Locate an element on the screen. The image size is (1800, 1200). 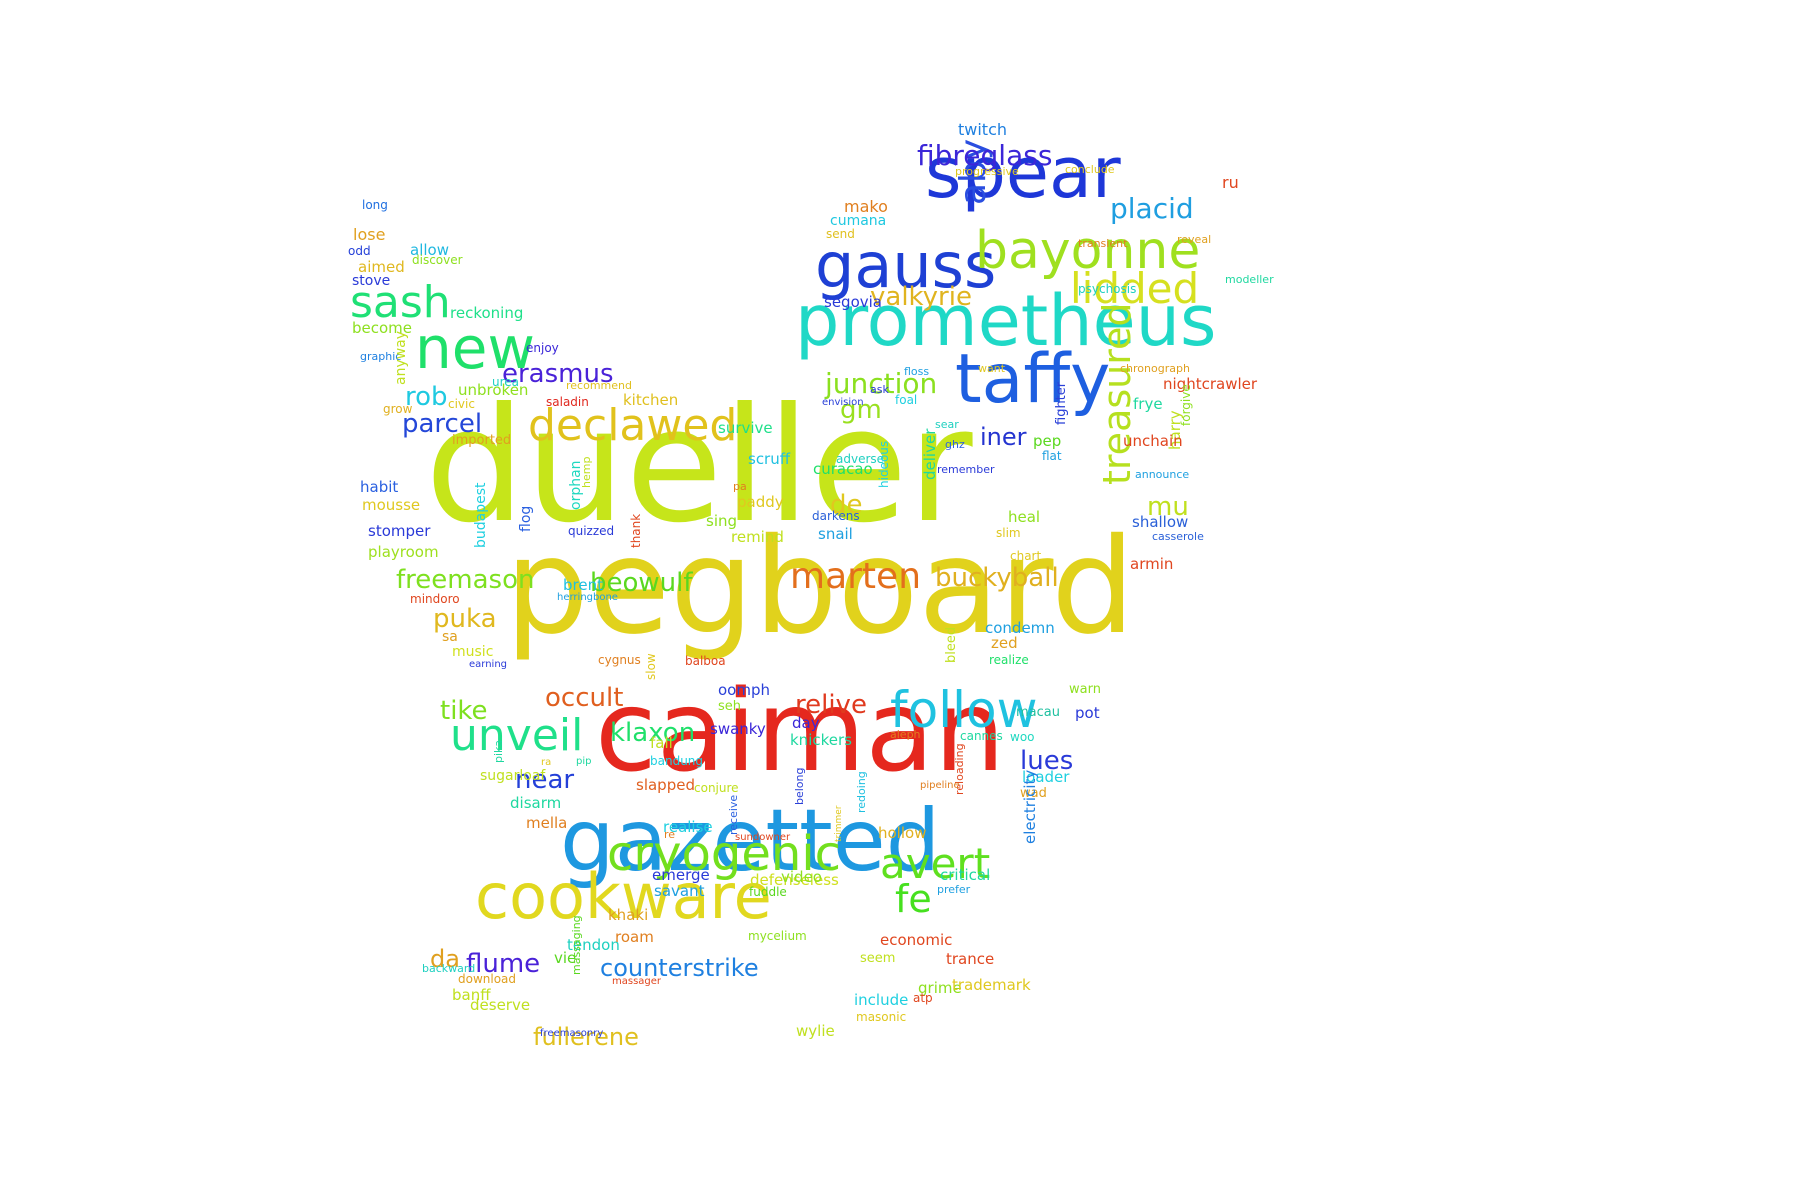
word-earning: earning is located at coordinates (488, 664).